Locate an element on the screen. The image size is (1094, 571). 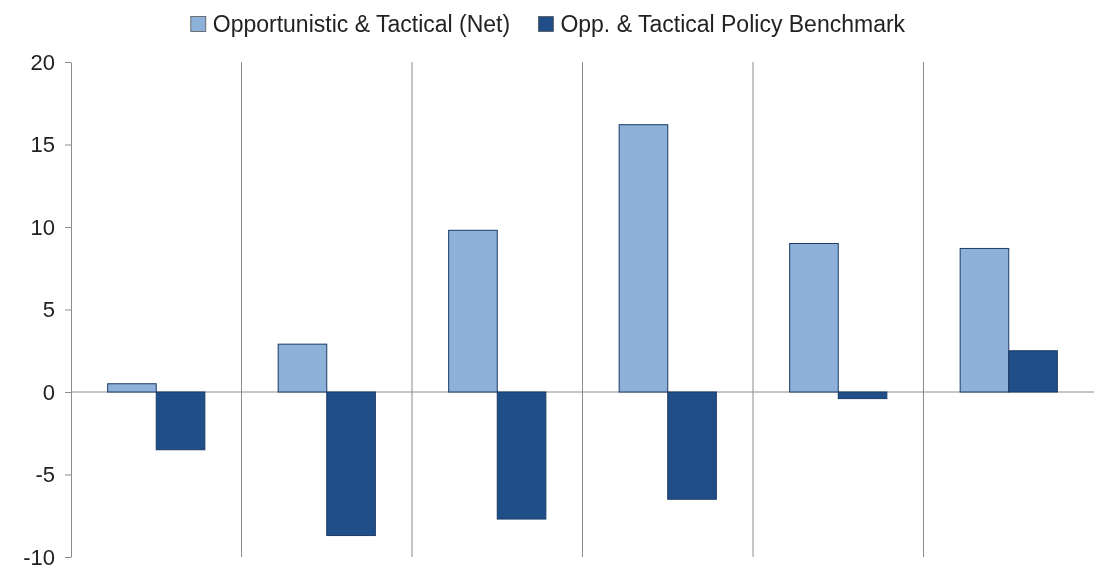
y-tick-label: 10 is located at coordinates (42, 227).